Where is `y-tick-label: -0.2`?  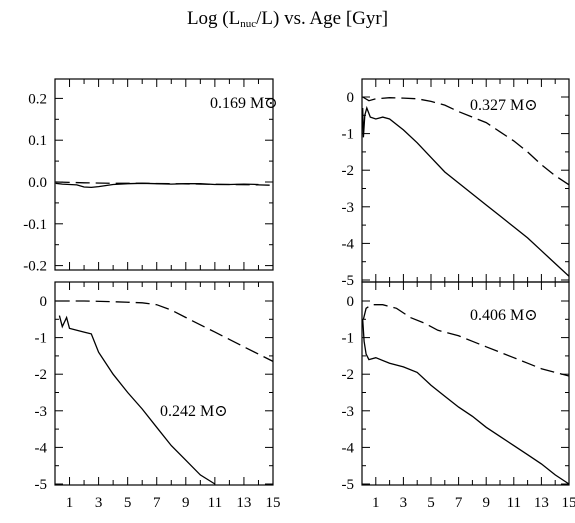 y-tick-label: -0.2 is located at coordinates (35, 267).